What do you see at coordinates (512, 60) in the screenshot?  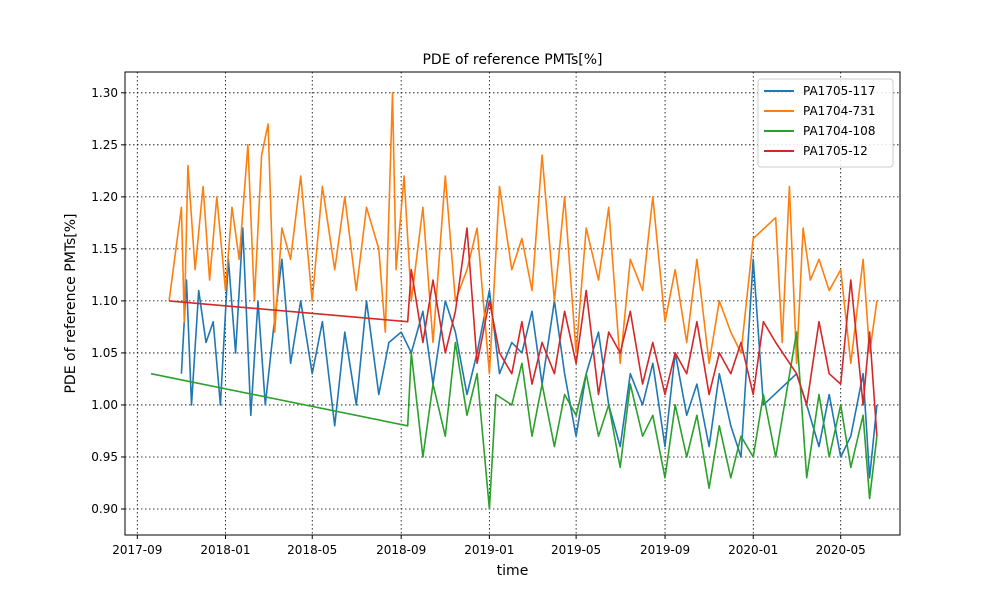 I see `chart-title: PDE of reference PMTs[%]` at bounding box center [512, 60].